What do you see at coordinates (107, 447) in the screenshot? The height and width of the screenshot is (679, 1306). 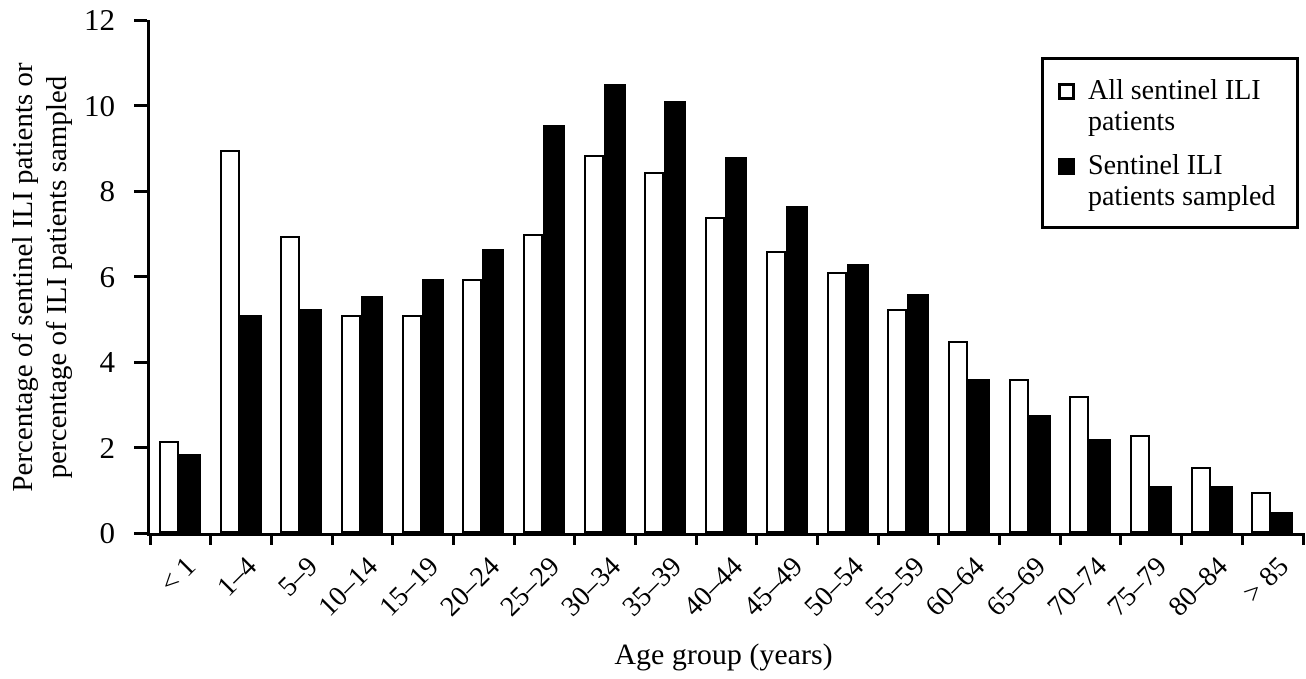 I see `y-tick-label: 2` at bounding box center [107, 447].